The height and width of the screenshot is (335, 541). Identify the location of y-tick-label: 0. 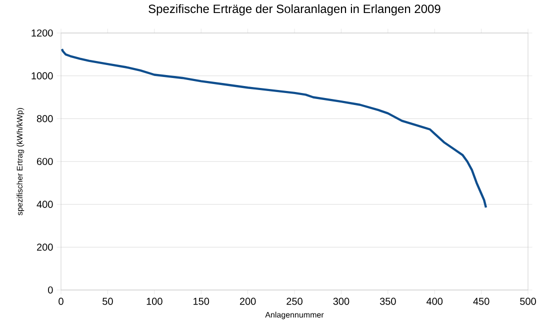
(50, 290).